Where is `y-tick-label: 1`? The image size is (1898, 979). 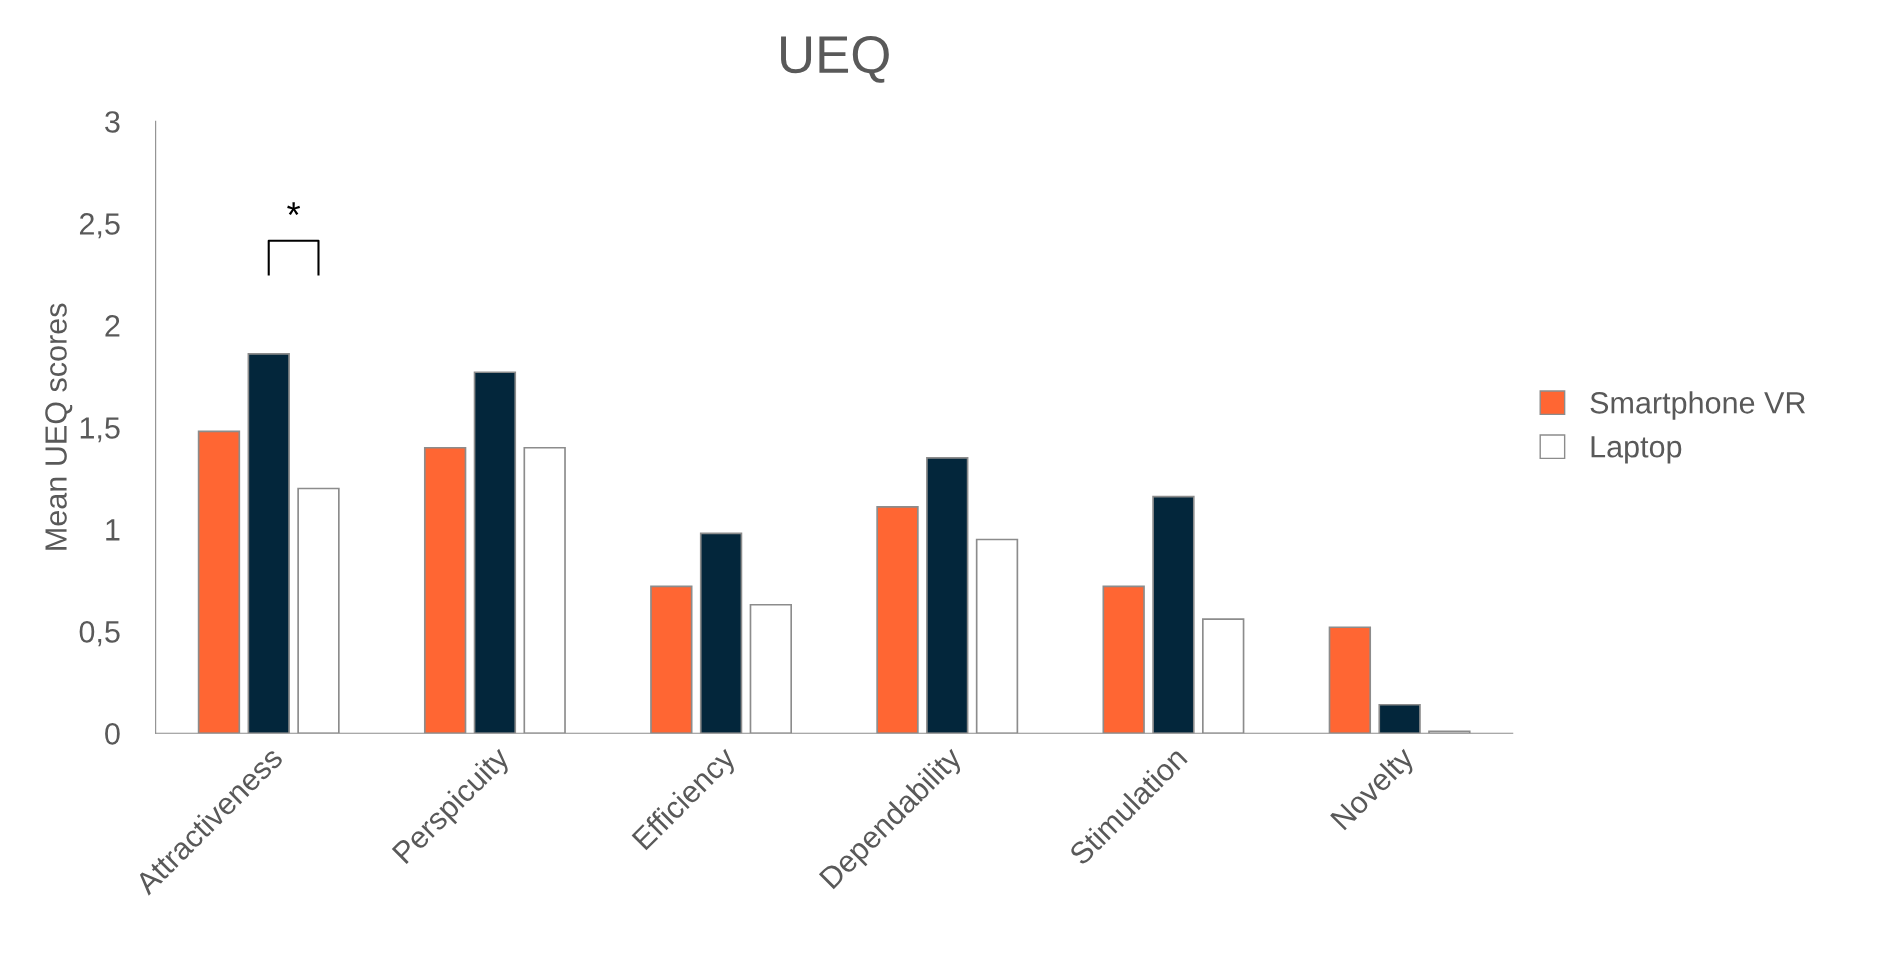 y-tick-label: 1 is located at coordinates (113, 530).